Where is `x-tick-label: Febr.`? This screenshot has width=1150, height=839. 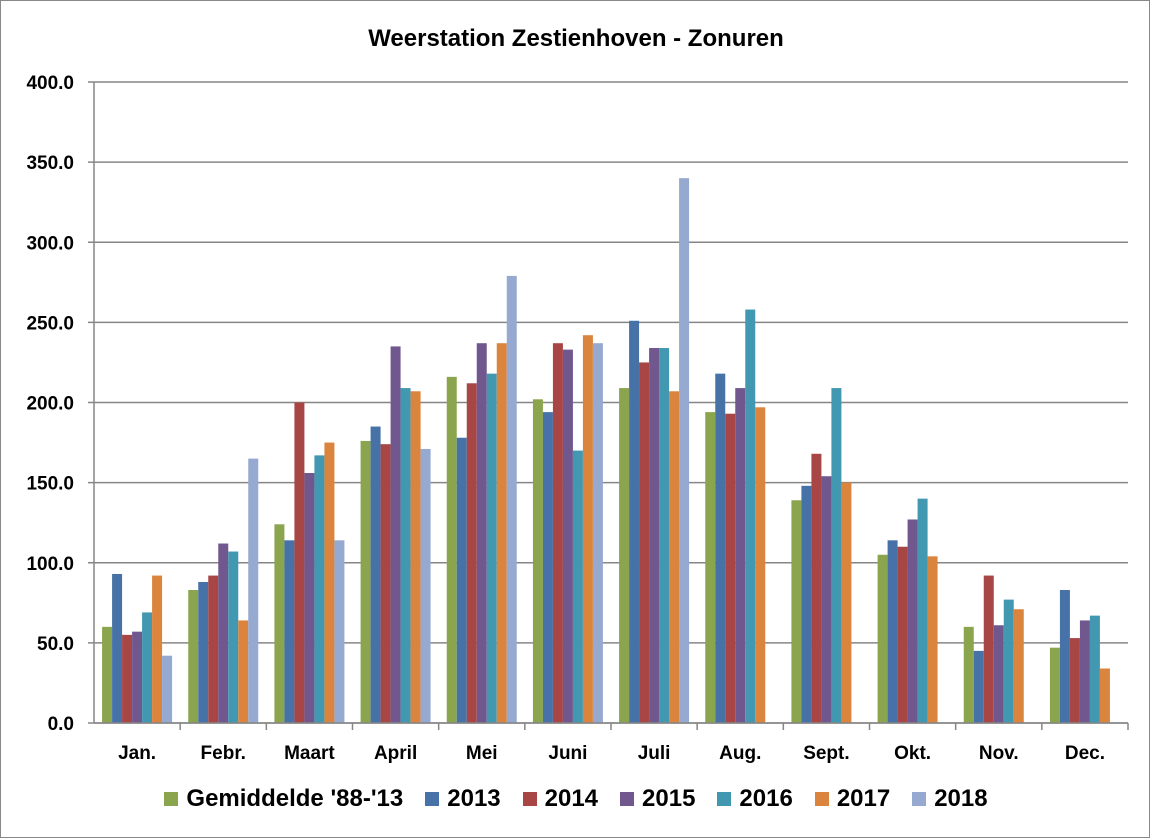 x-tick-label: Febr. is located at coordinates (223, 753).